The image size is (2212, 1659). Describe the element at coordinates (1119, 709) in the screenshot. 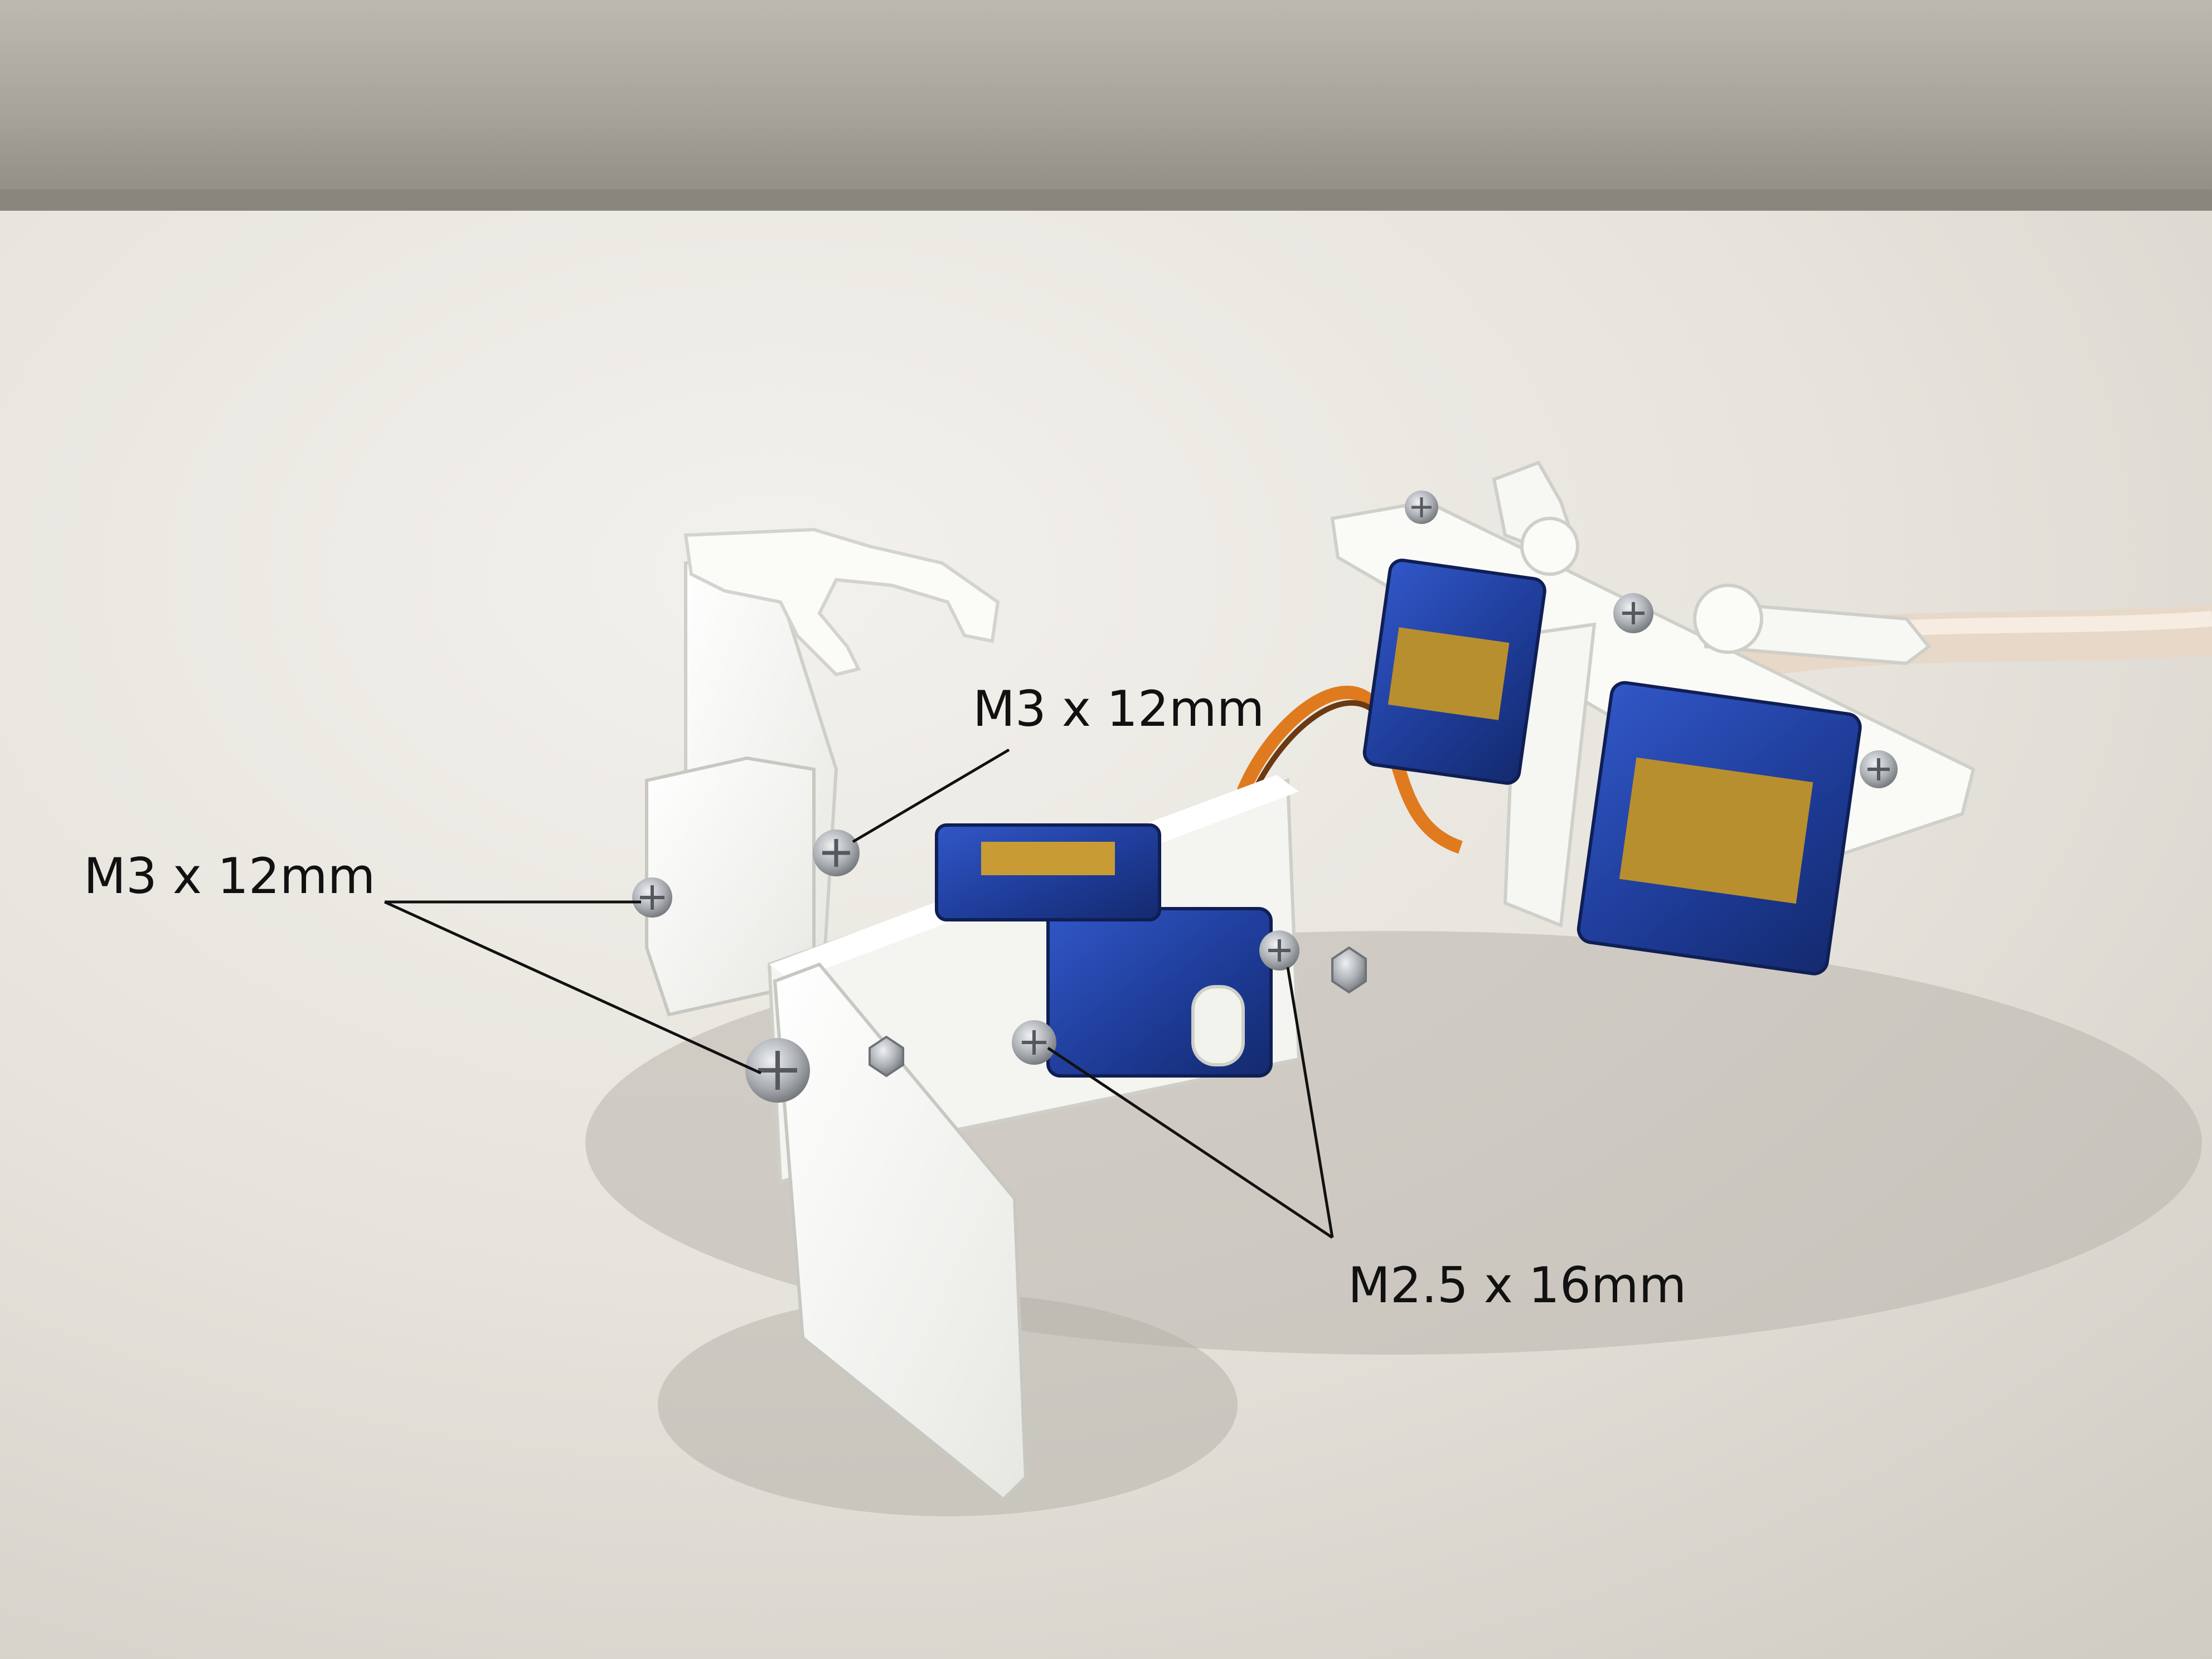

I see `callout-label-top: M3 x 12mm` at that location.